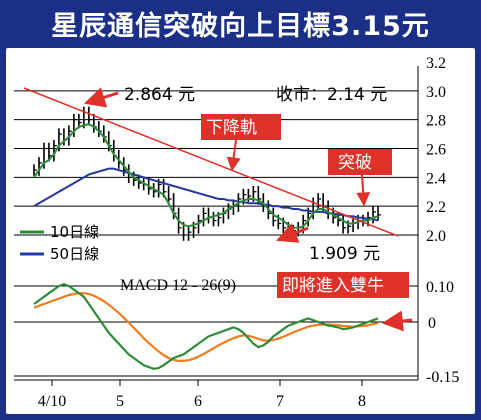 This screenshot has width=481, height=420. Describe the element at coordinates (292, 233) in the screenshot. I see `low-arrow` at that location.